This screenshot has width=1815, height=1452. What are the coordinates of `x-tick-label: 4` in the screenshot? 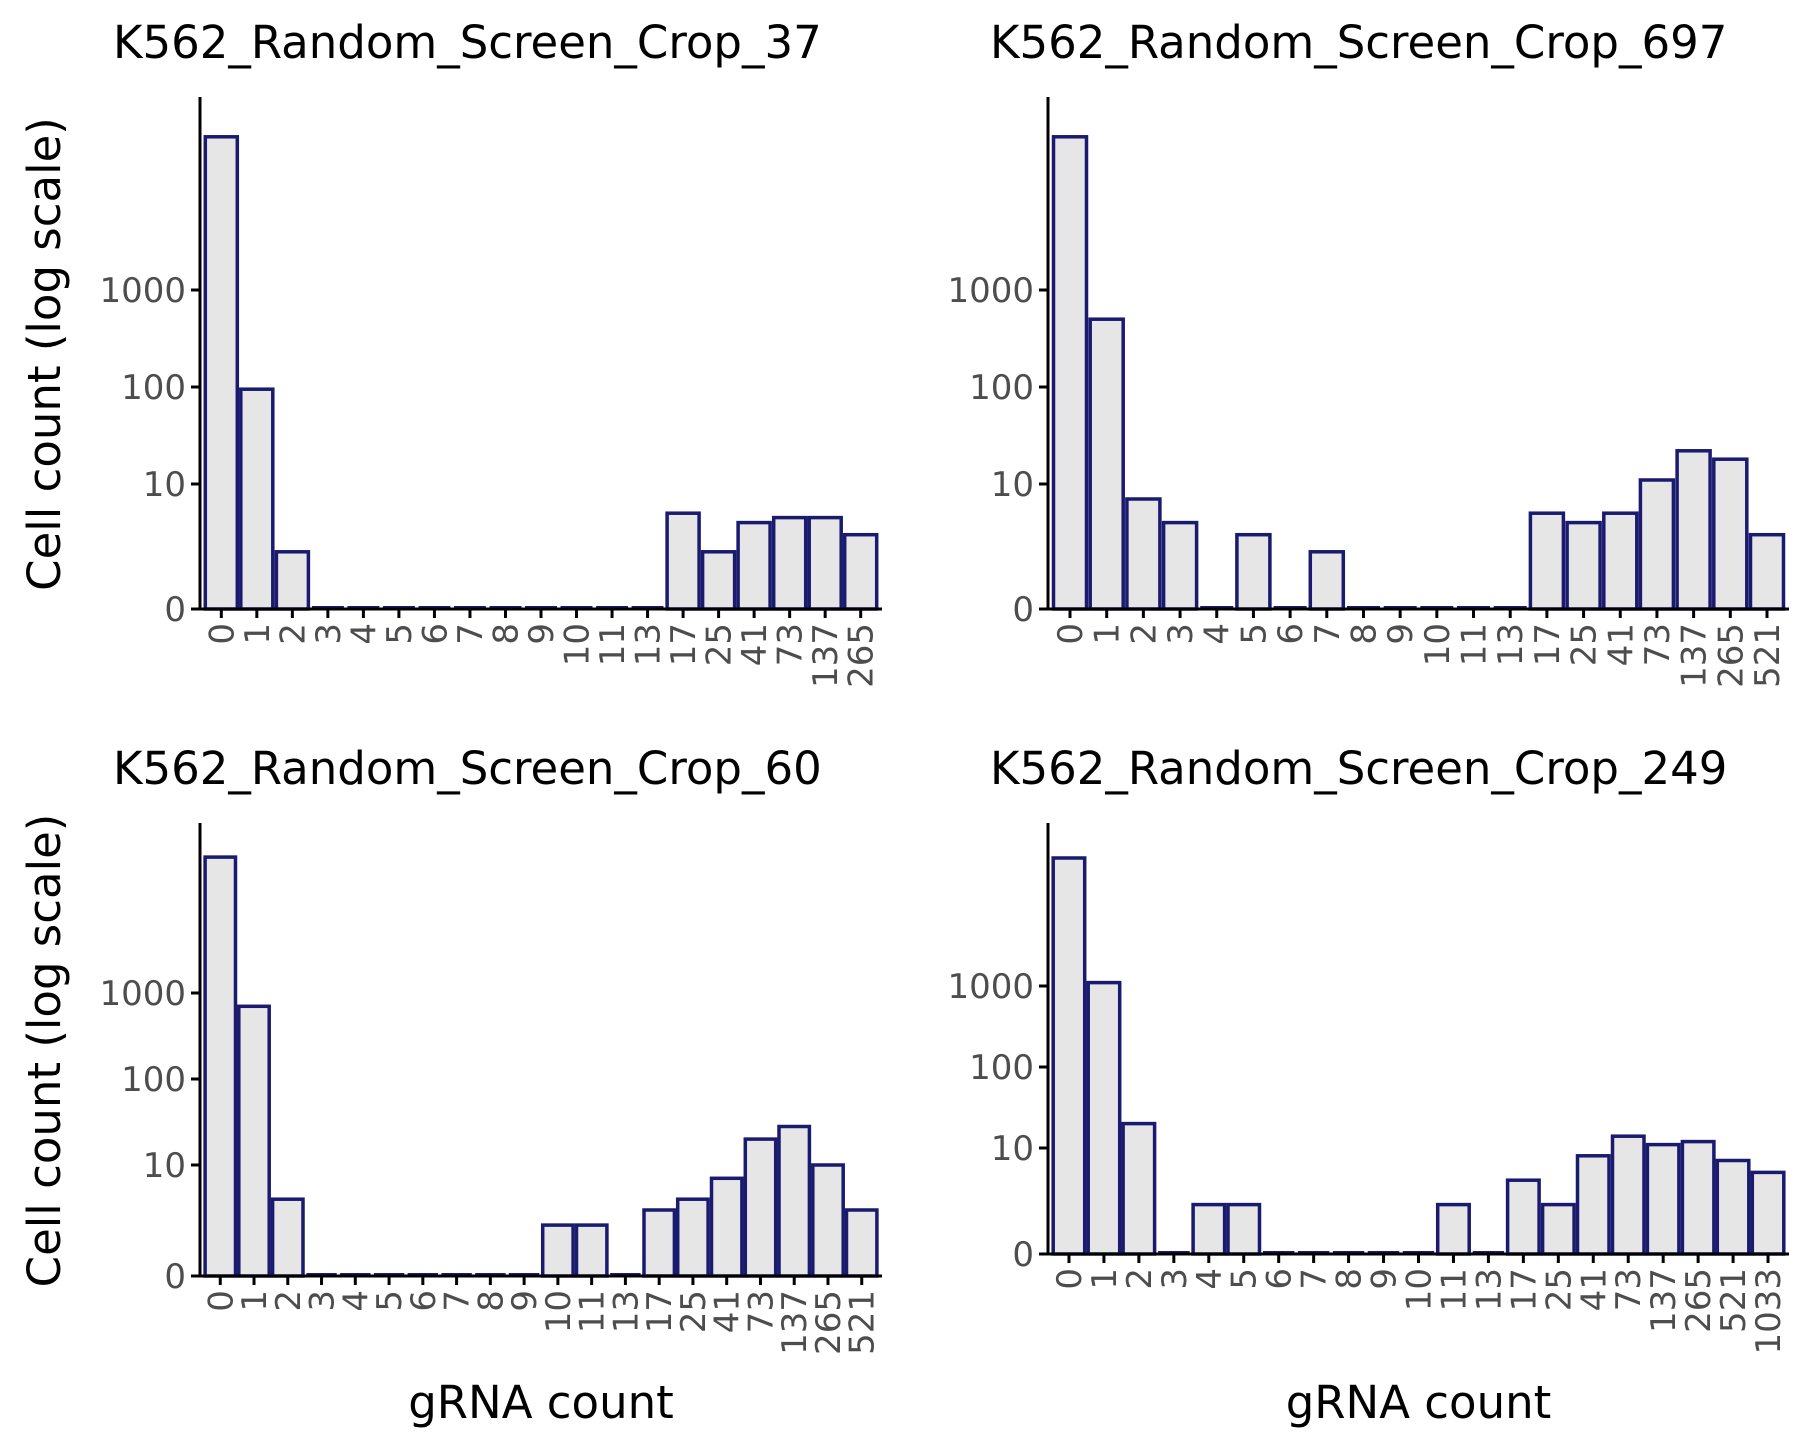 It's located at (1210, 1279).